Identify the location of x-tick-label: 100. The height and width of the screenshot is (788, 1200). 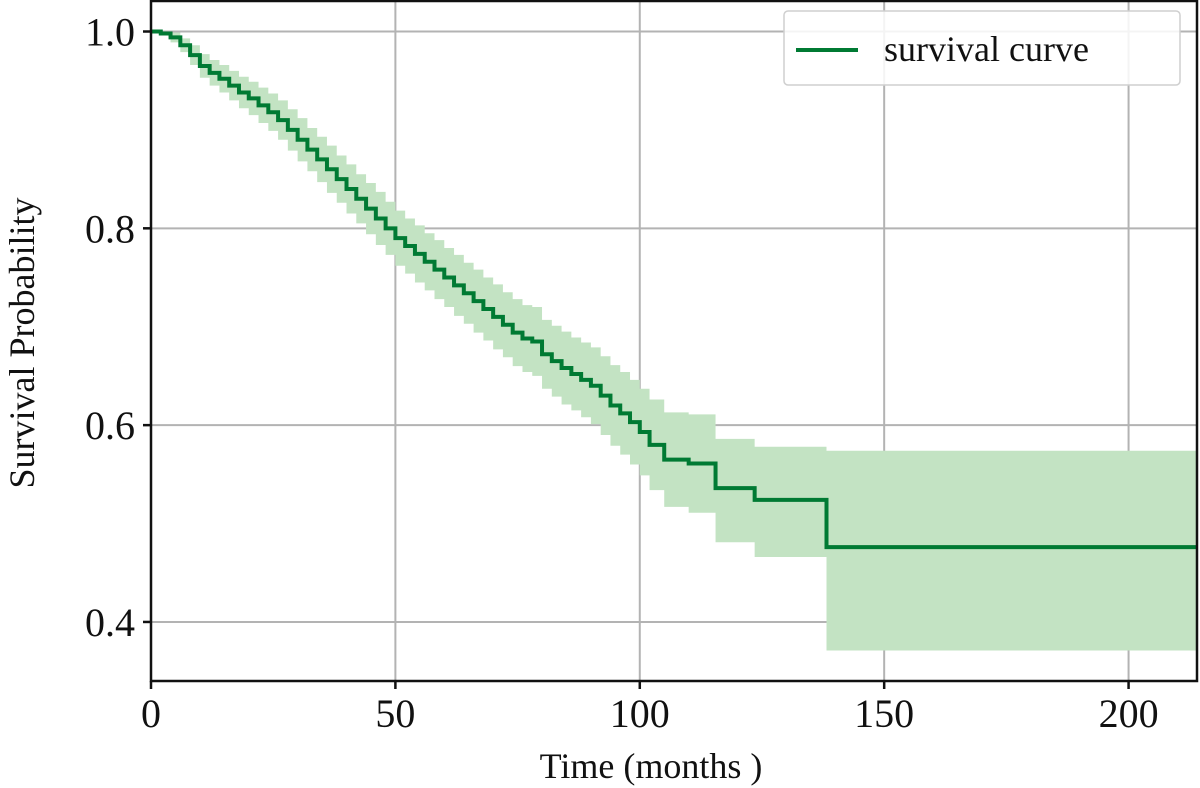
(640, 713).